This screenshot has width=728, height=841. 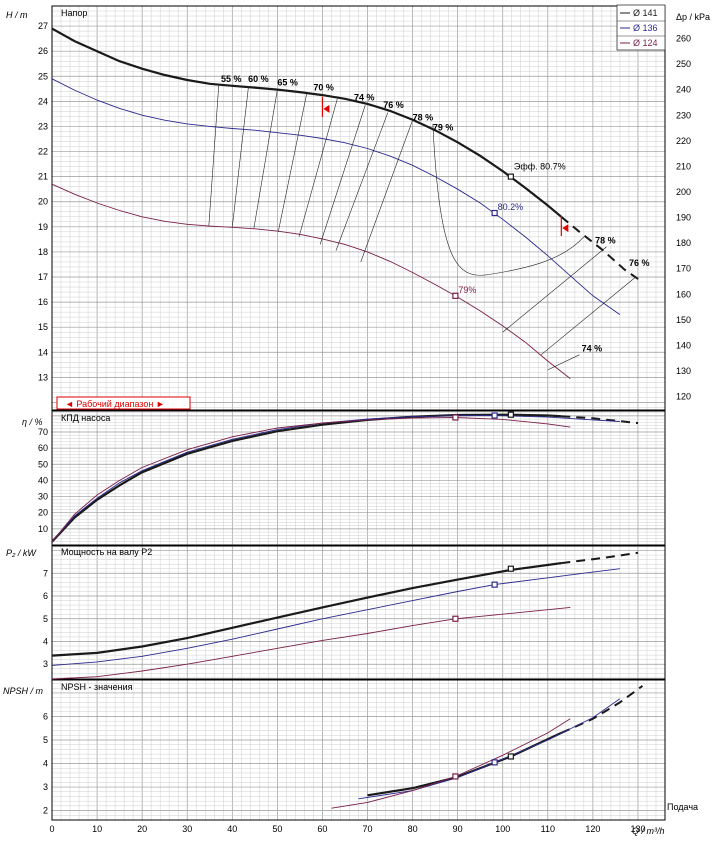 I want to click on y-tick-label: 7, so click(x=45, y=573).